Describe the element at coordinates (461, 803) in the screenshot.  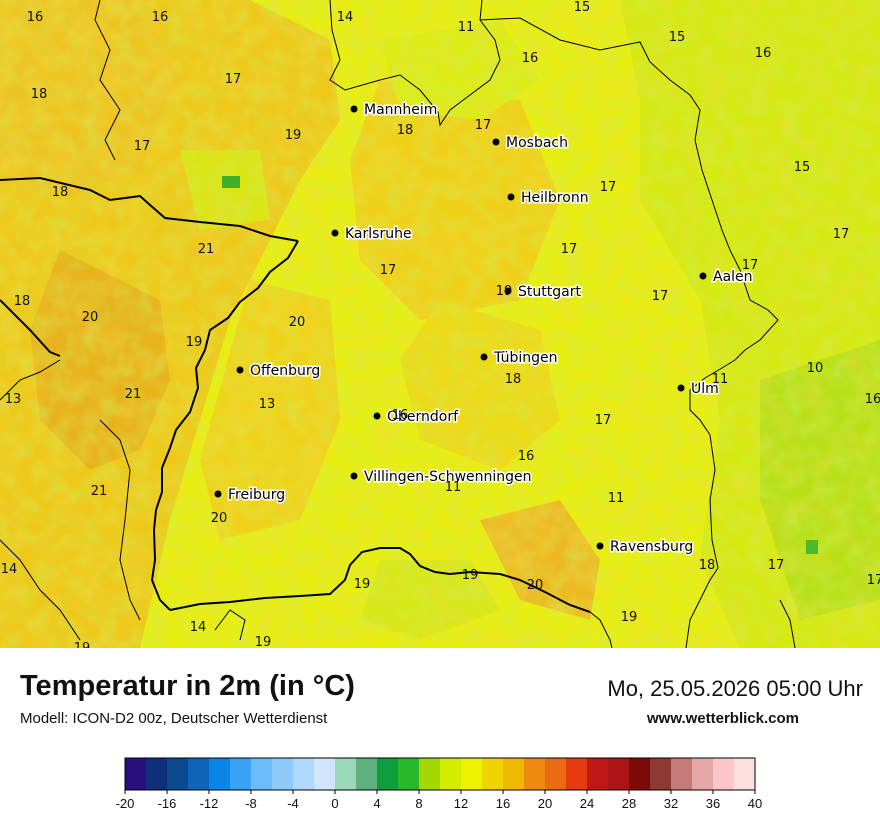
I see `legend-tick-label: 12` at that location.